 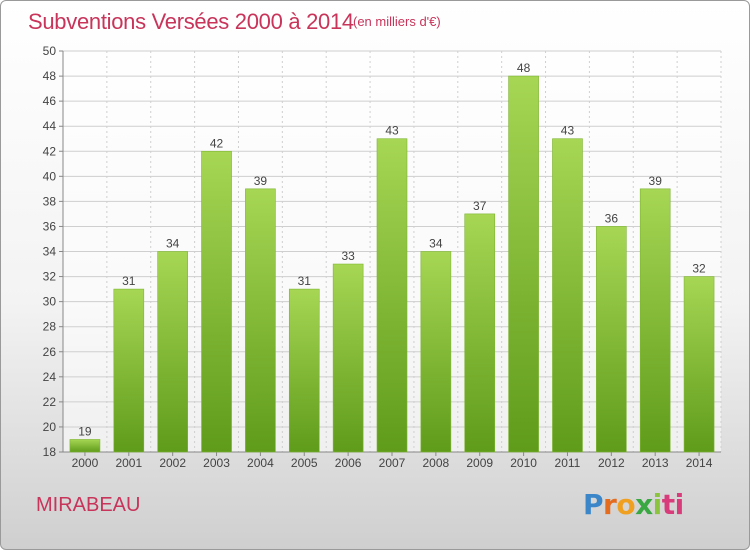 What do you see at coordinates (611, 339) in the screenshot?
I see `bar-2012` at bounding box center [611, 339].